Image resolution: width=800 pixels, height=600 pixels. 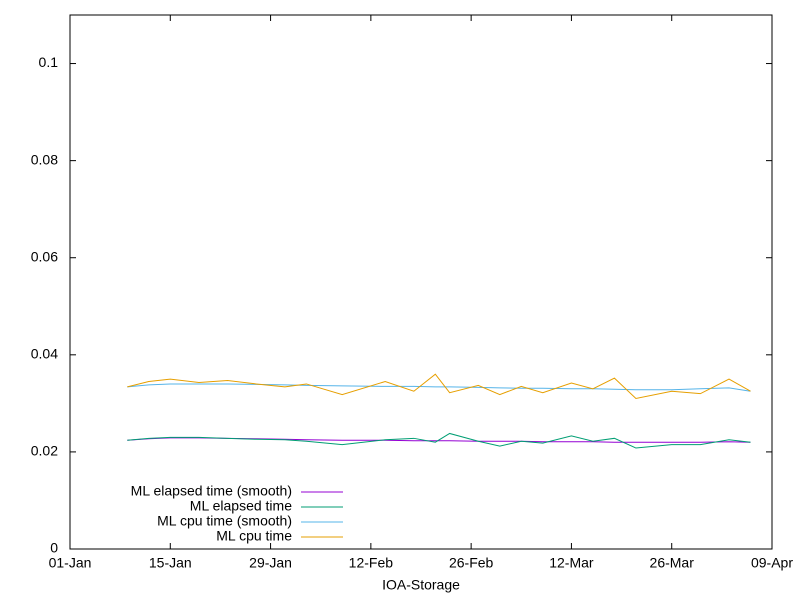 I want to click on x-tick-label: 26-Feb, so click(x=471, y=563).